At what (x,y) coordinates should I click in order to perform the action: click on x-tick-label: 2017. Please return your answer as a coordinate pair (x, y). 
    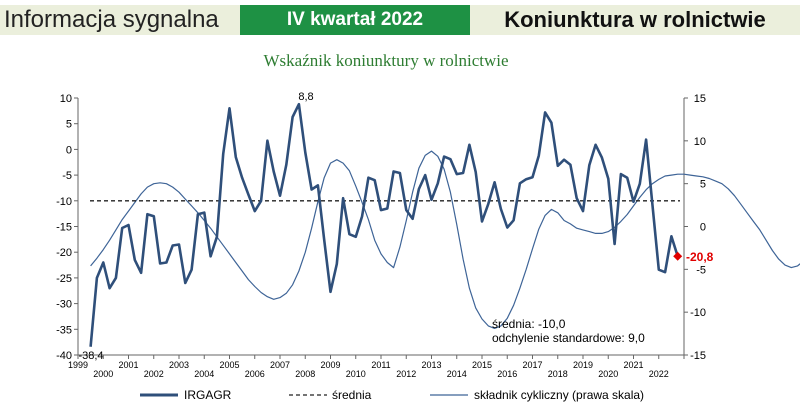
    Looking at the image, I should click on (532, 365).